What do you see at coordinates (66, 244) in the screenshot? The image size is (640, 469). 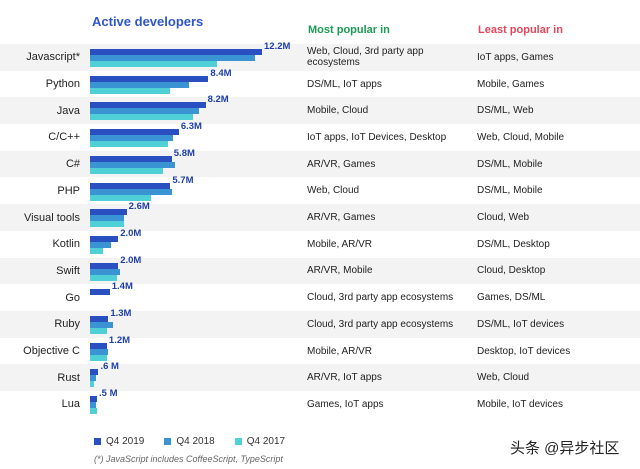 I see `category-label: Kotlin` at bounding box center [66, 244].